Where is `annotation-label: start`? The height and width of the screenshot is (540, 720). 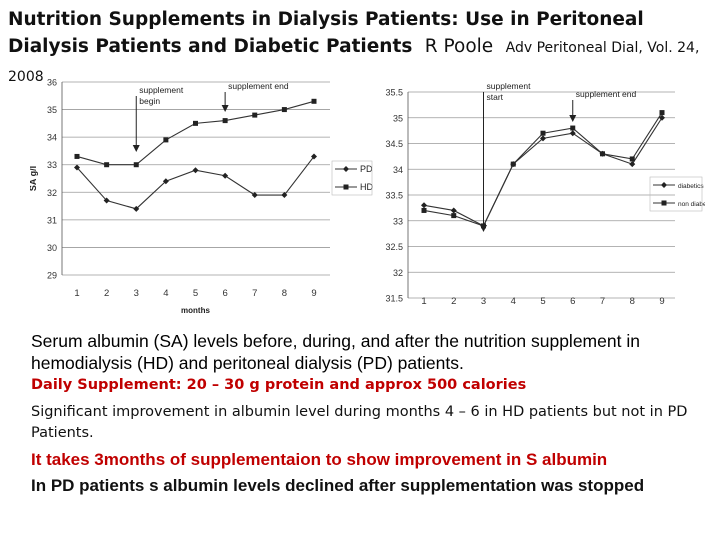
annotation-label: start is located at coordinates (495, 97).